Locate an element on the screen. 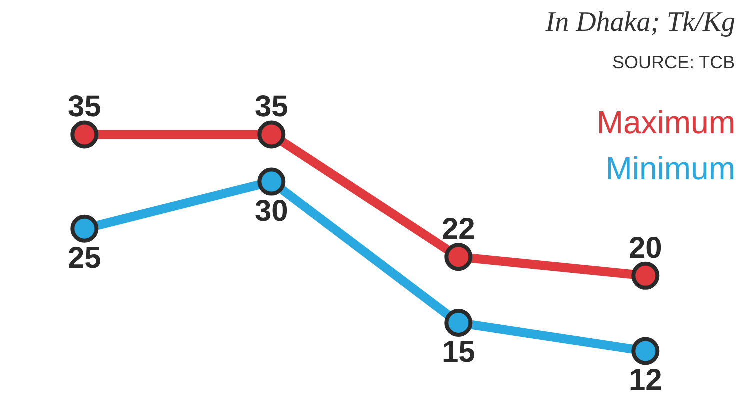 Image resolution: width=748 pixels, height=420 pixels. data-label: 25 is located at coordinates (85, 258).